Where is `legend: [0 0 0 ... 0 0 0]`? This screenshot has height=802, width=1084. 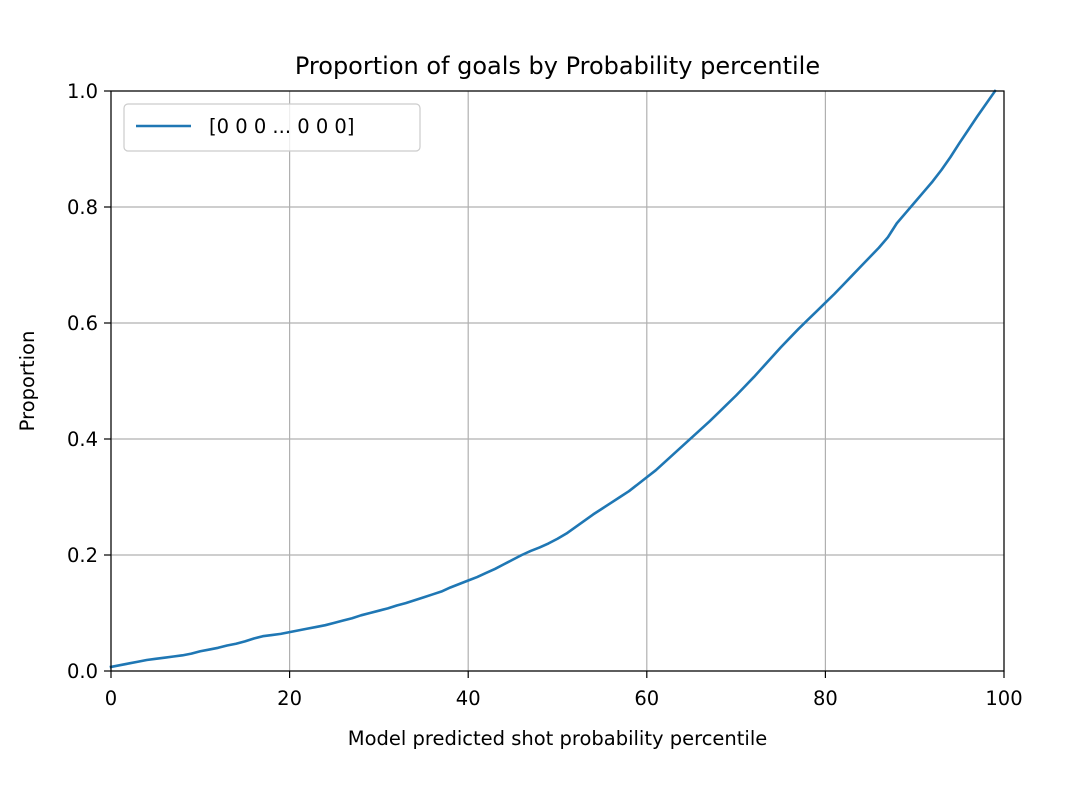 legend: [0 0 0 ... 0 0 0] is located at coordinates (272, 127).